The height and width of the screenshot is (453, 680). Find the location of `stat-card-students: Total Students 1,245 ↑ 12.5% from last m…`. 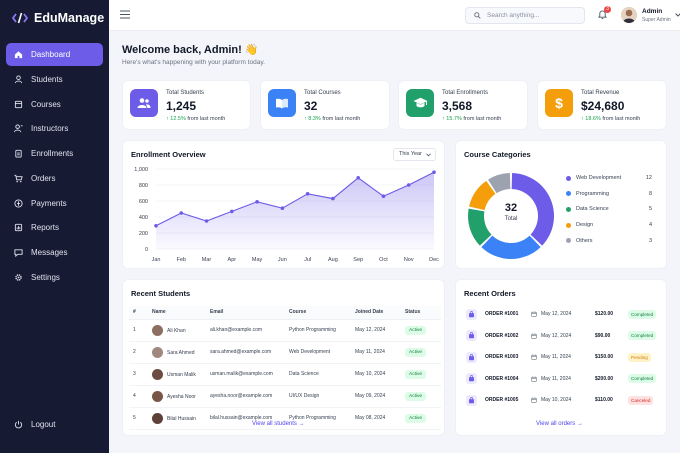

stat-card-students: Total Students 1,245 ↑ 12.5% from last m… is located at coordinates (186, 105).